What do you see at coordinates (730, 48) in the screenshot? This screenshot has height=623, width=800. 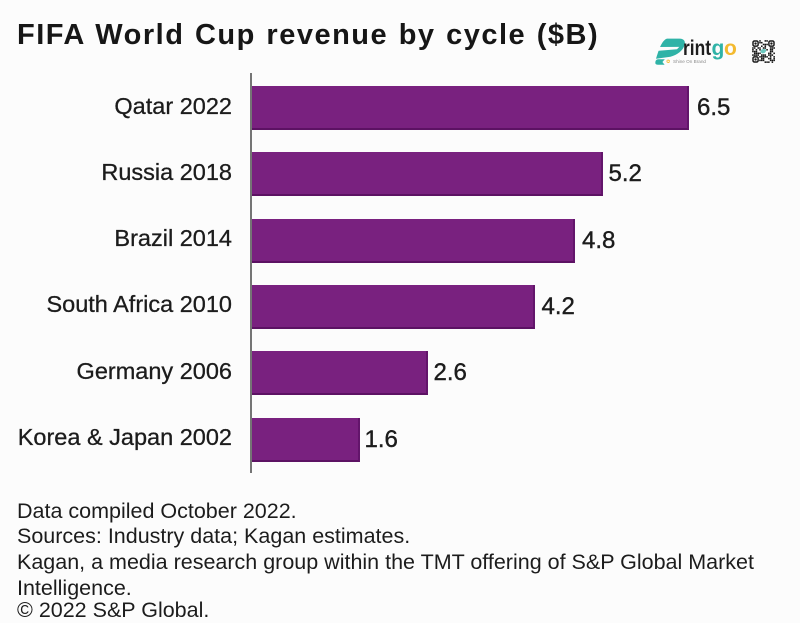 I see `svg-text: o` at bounding box center [730, 48].